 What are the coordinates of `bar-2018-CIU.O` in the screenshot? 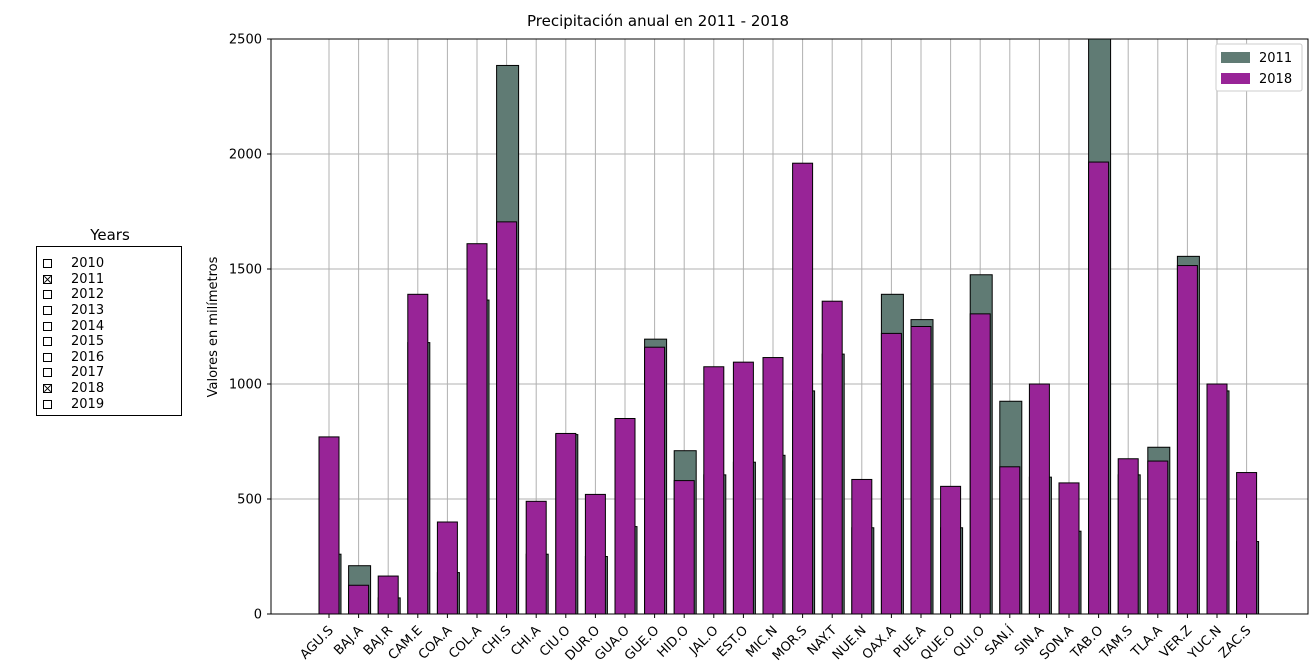 It's located at (566, 523).